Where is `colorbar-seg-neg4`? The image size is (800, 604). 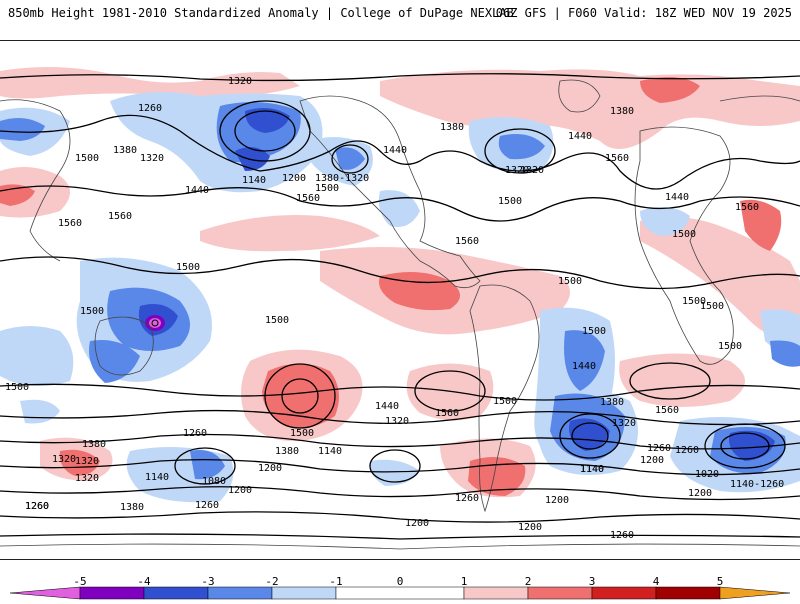 colorbar-seg-neg4 is located at coordinates (112, 593).